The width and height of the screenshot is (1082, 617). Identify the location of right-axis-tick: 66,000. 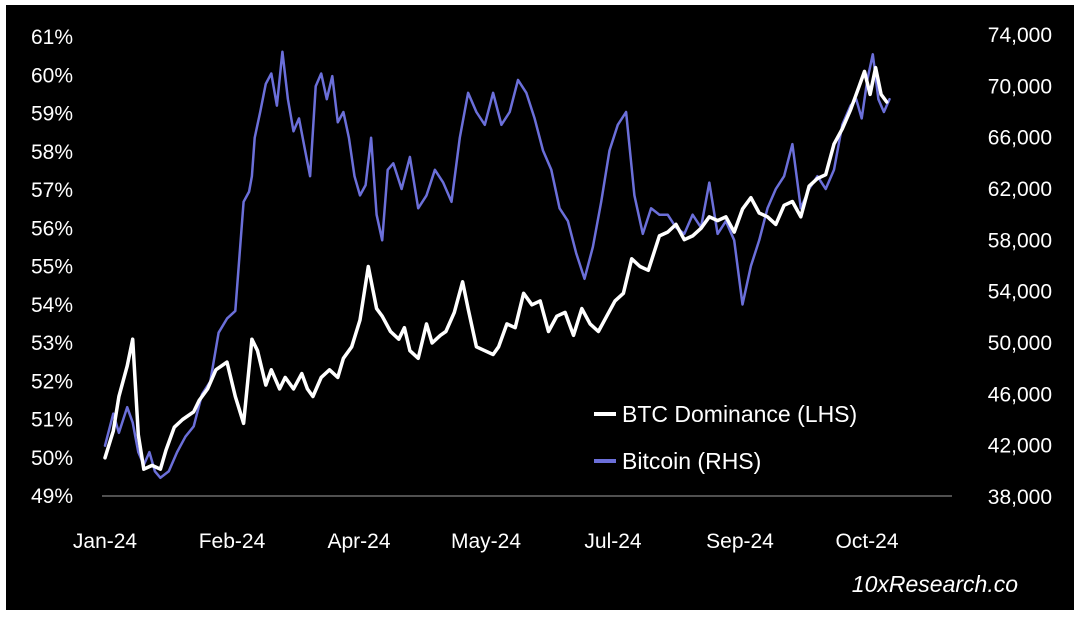
(1020, 138).